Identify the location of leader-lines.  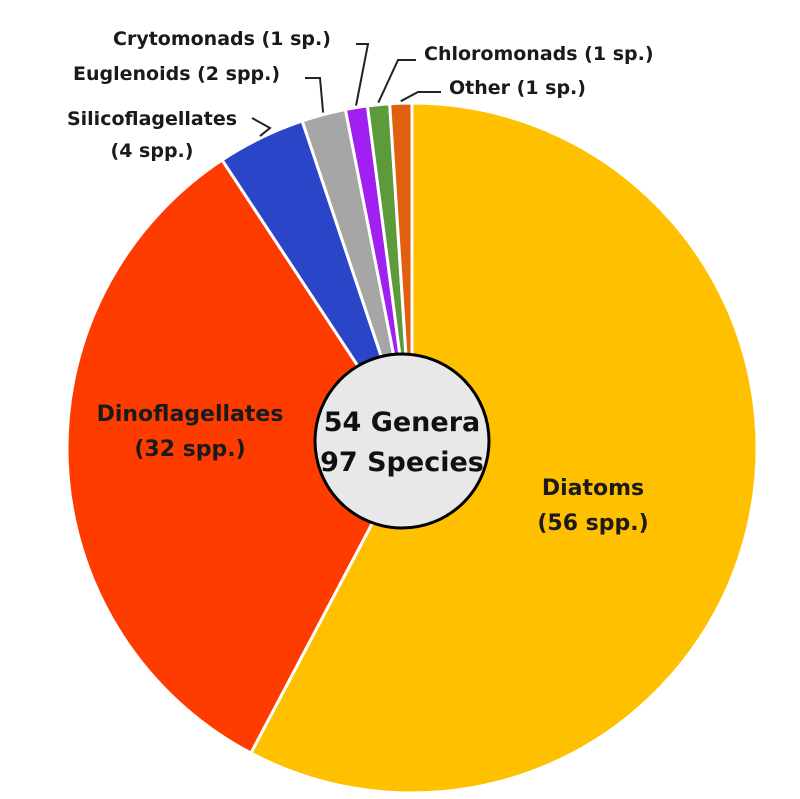
(346, 90).